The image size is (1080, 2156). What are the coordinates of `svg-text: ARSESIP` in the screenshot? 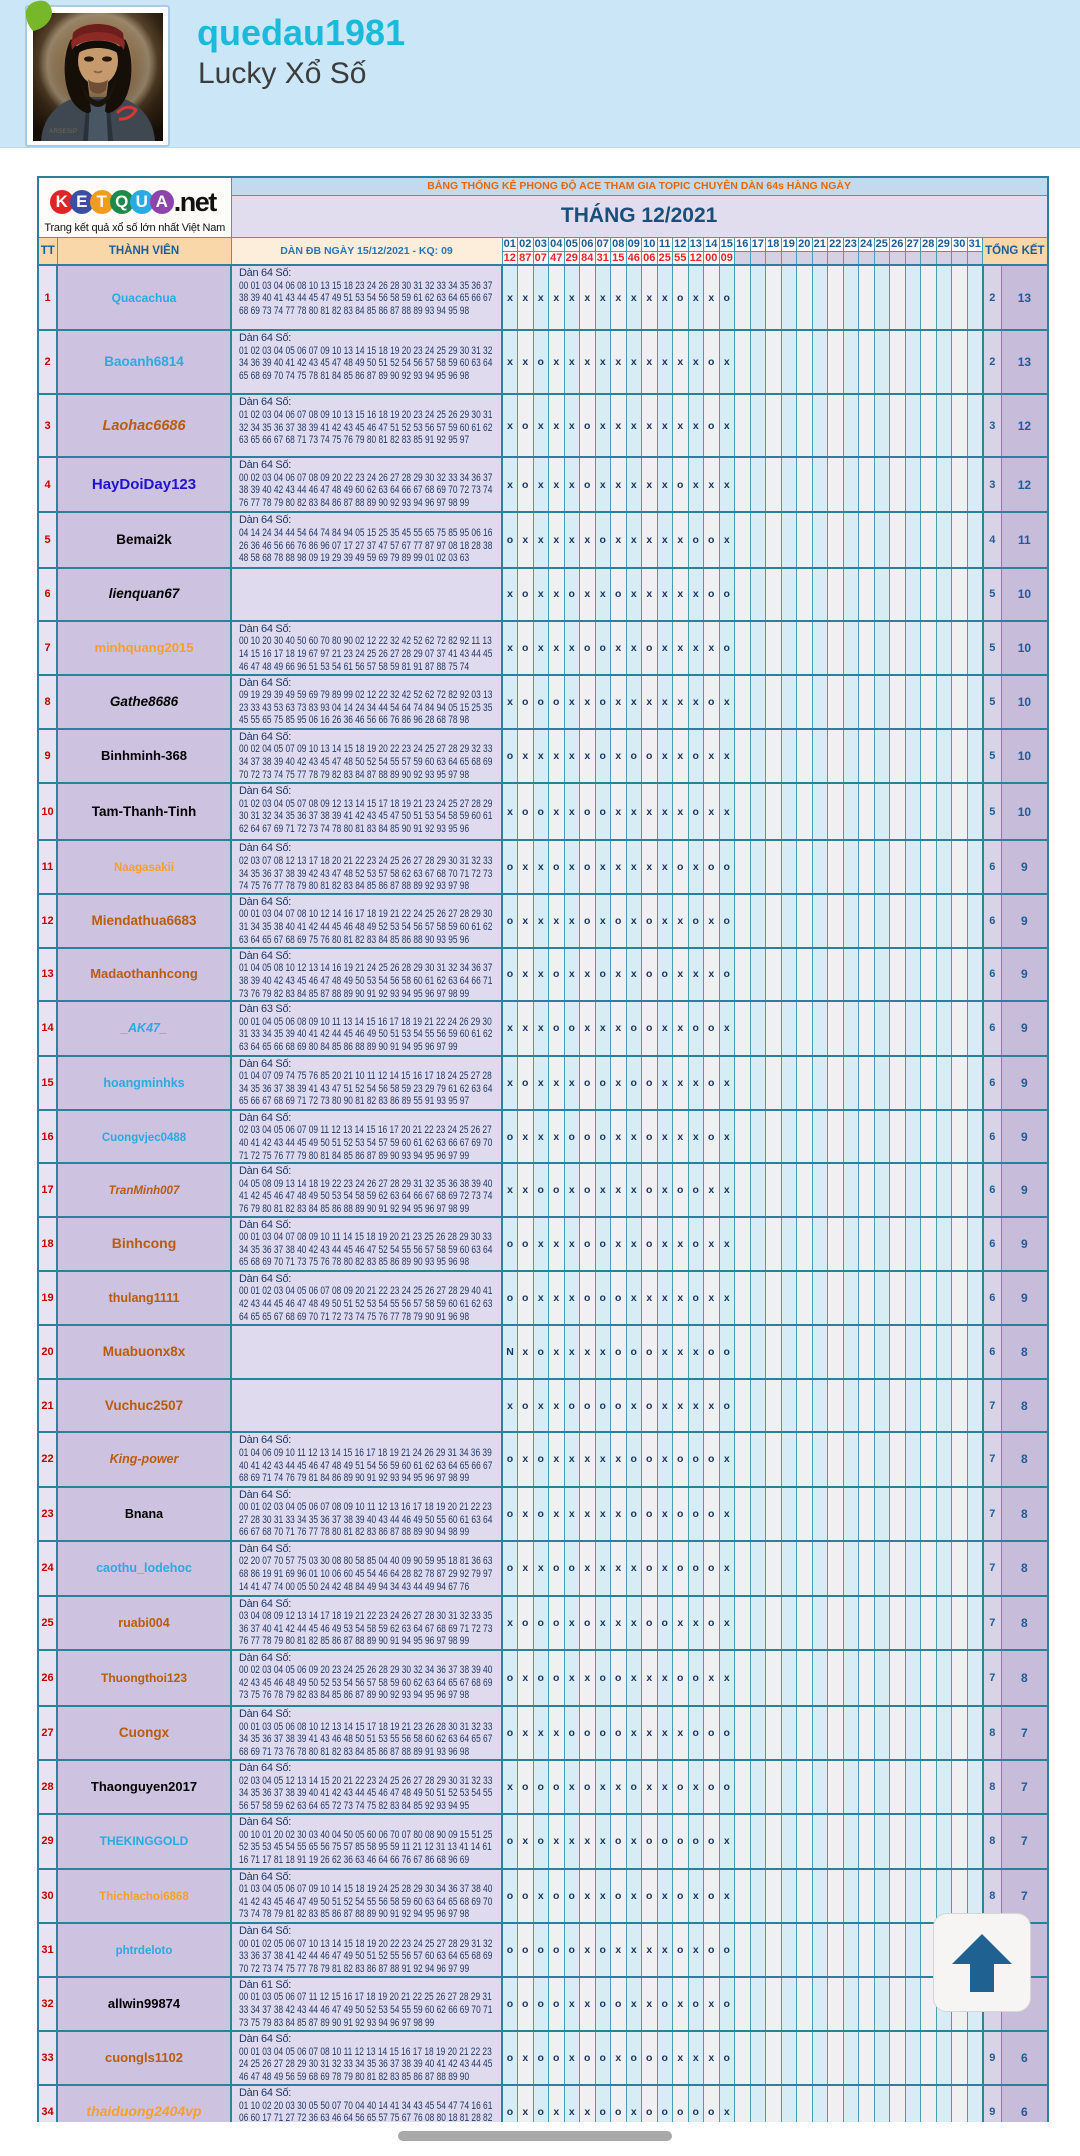 It's located at (63, 131).